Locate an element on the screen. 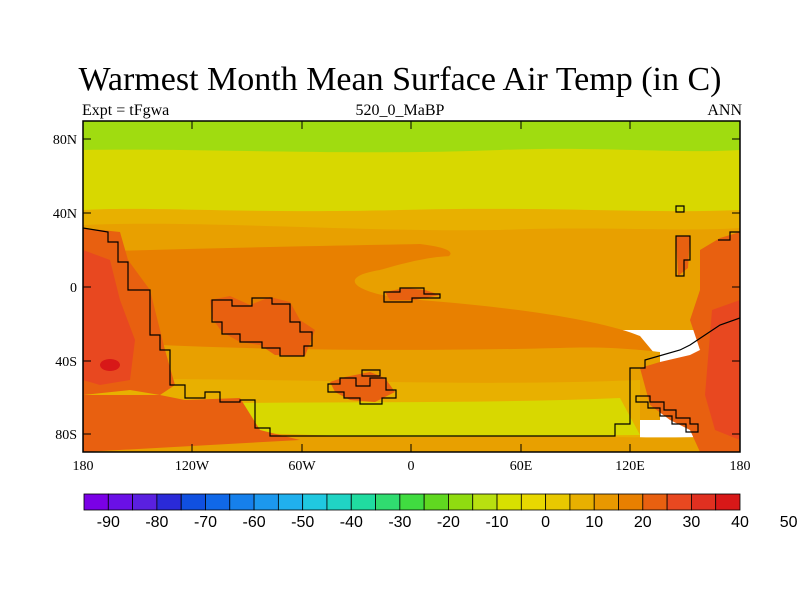 The image size is (800, 600). colorbar-label: 50 is located at coordinates (789, 522).